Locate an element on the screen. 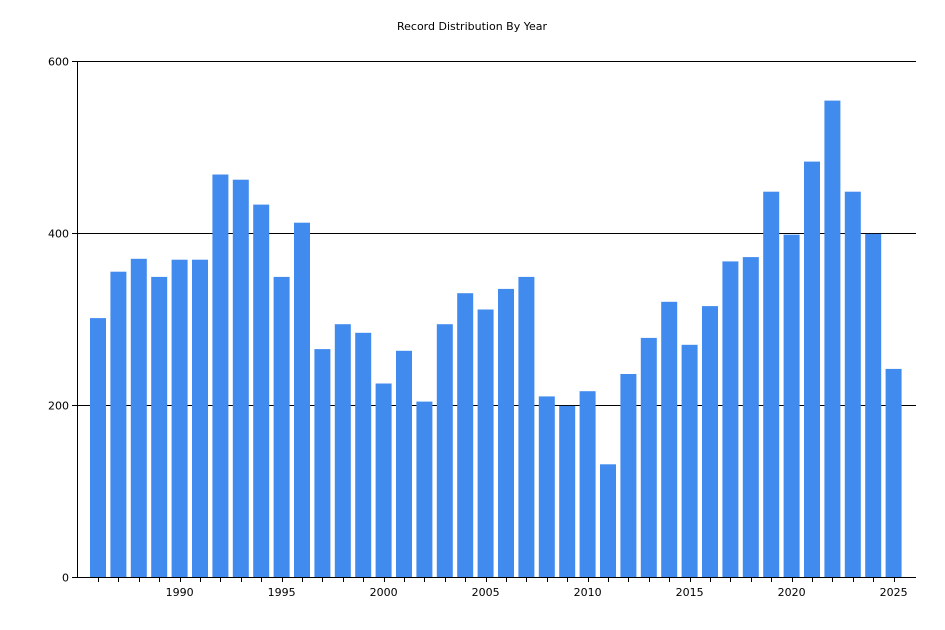  bar-2016 is located at coordinates (710, 441).